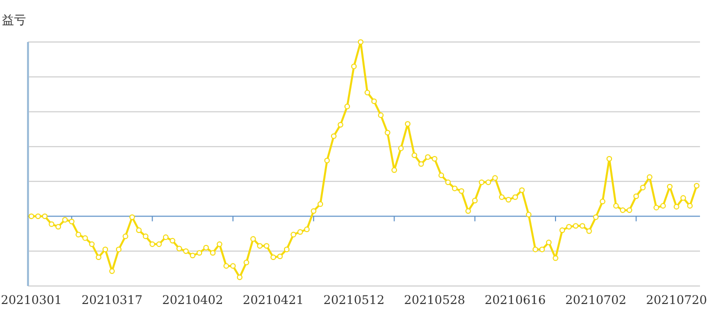 Image resolution: width=712 pixels, height=328 pixels. Describe the element at coordinates (353, 300) in the screenshot. I see `x-tick-label: 20210512` at that location.